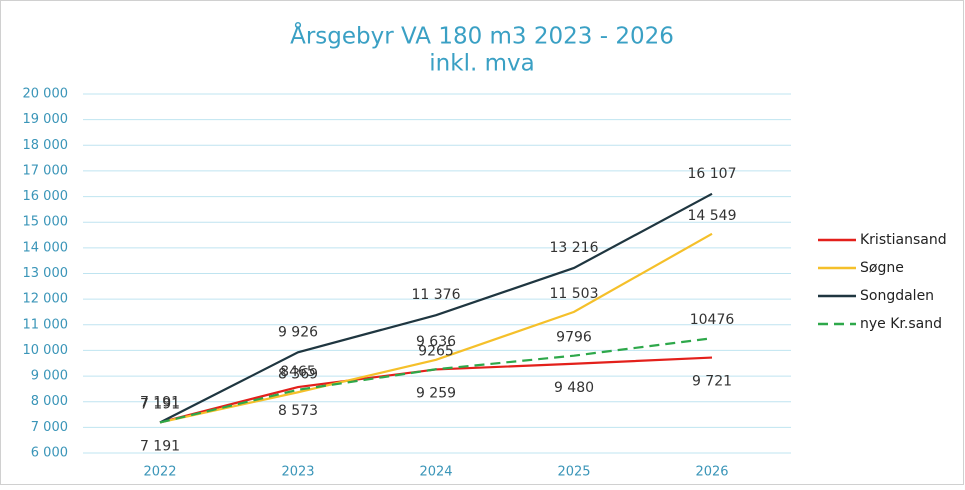 This screenshot has height=490, width=965. I want to click on data-label: 9 636, so click(436, 342).